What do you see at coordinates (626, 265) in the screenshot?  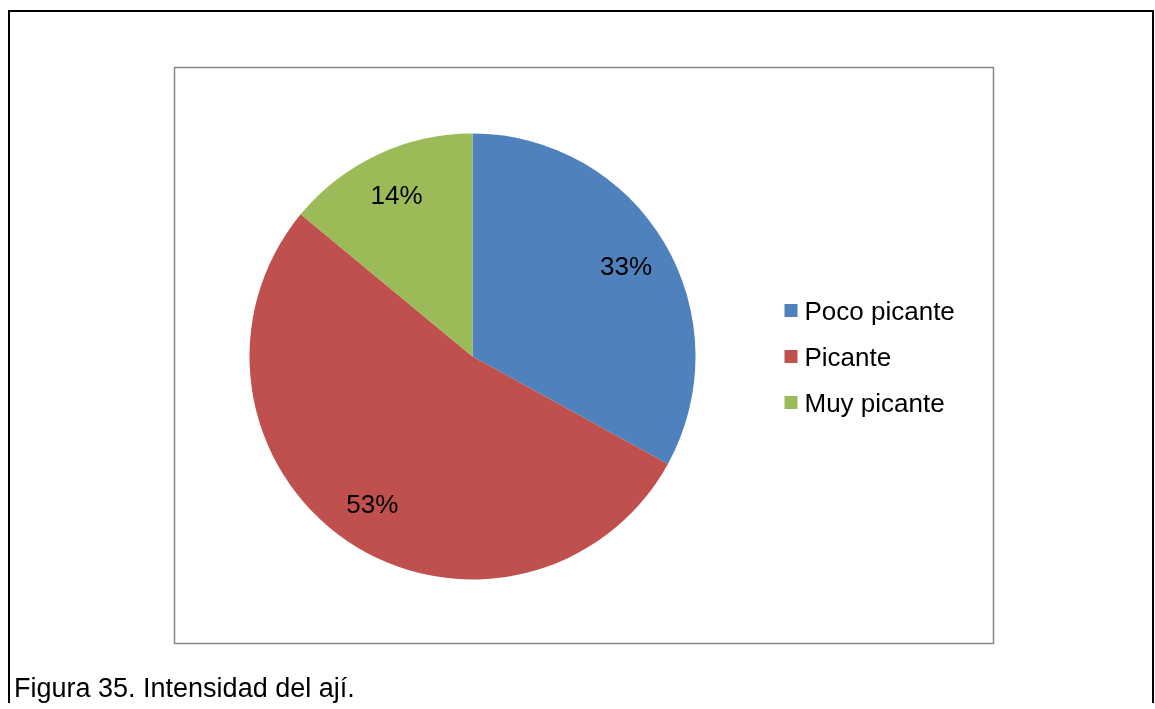 I see `data-label: 33%` at bounding box center [626, 265].